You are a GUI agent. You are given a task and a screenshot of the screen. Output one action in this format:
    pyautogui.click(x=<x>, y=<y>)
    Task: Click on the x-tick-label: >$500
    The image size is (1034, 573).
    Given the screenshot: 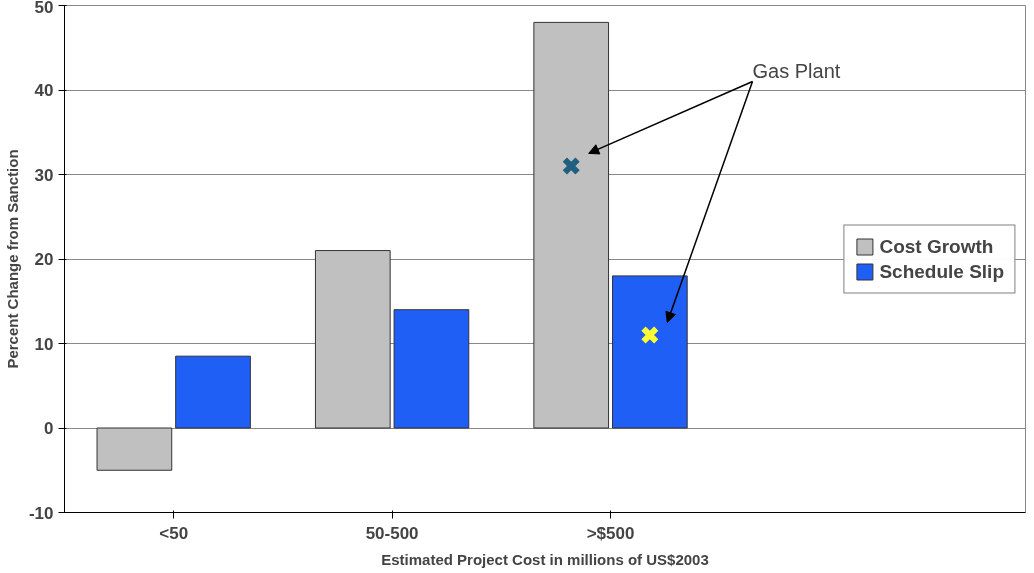 What is the action you would take?
    pyautogui.click(x=610, y=533)
    